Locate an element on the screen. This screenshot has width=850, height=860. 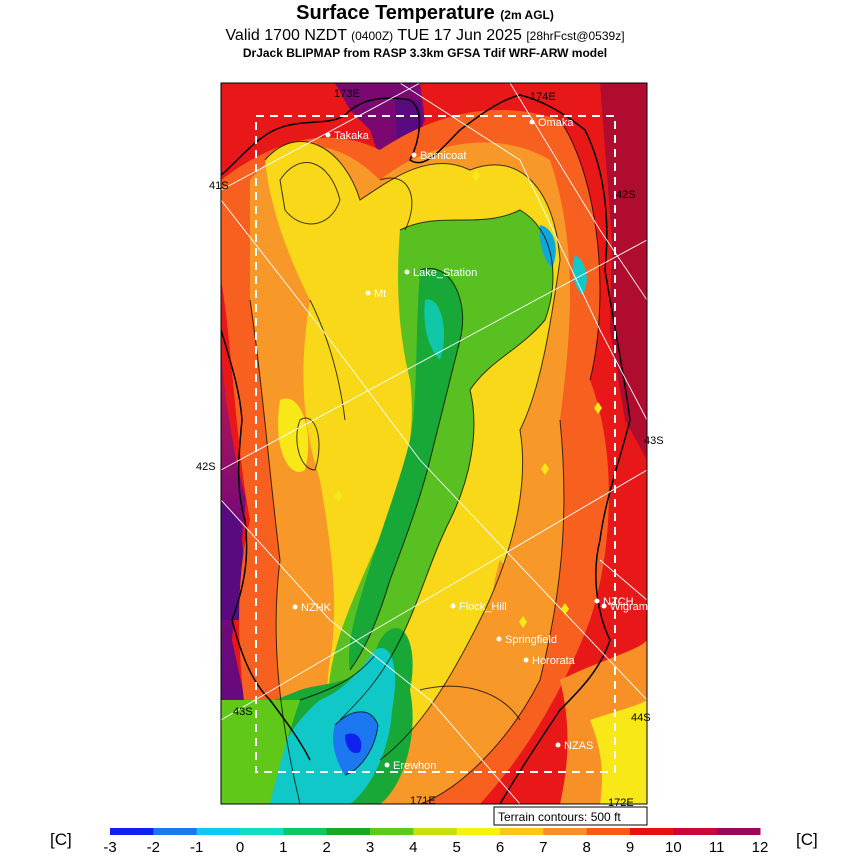
south-alps-darkblue is located at coordinates (353, 743).